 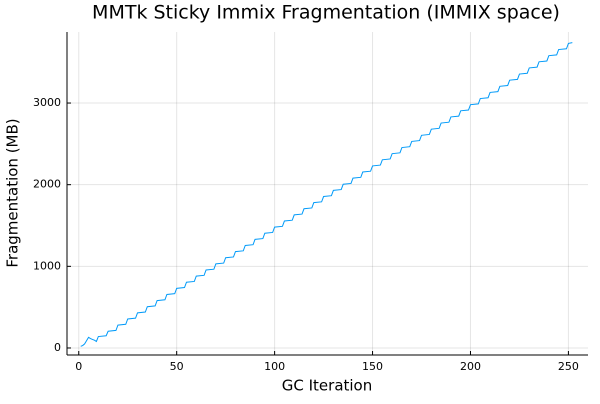 What do you see at coordinates (470, 366) in the screenshot?
I see `x-tick-label: 200` at bounding box center [470, 366].